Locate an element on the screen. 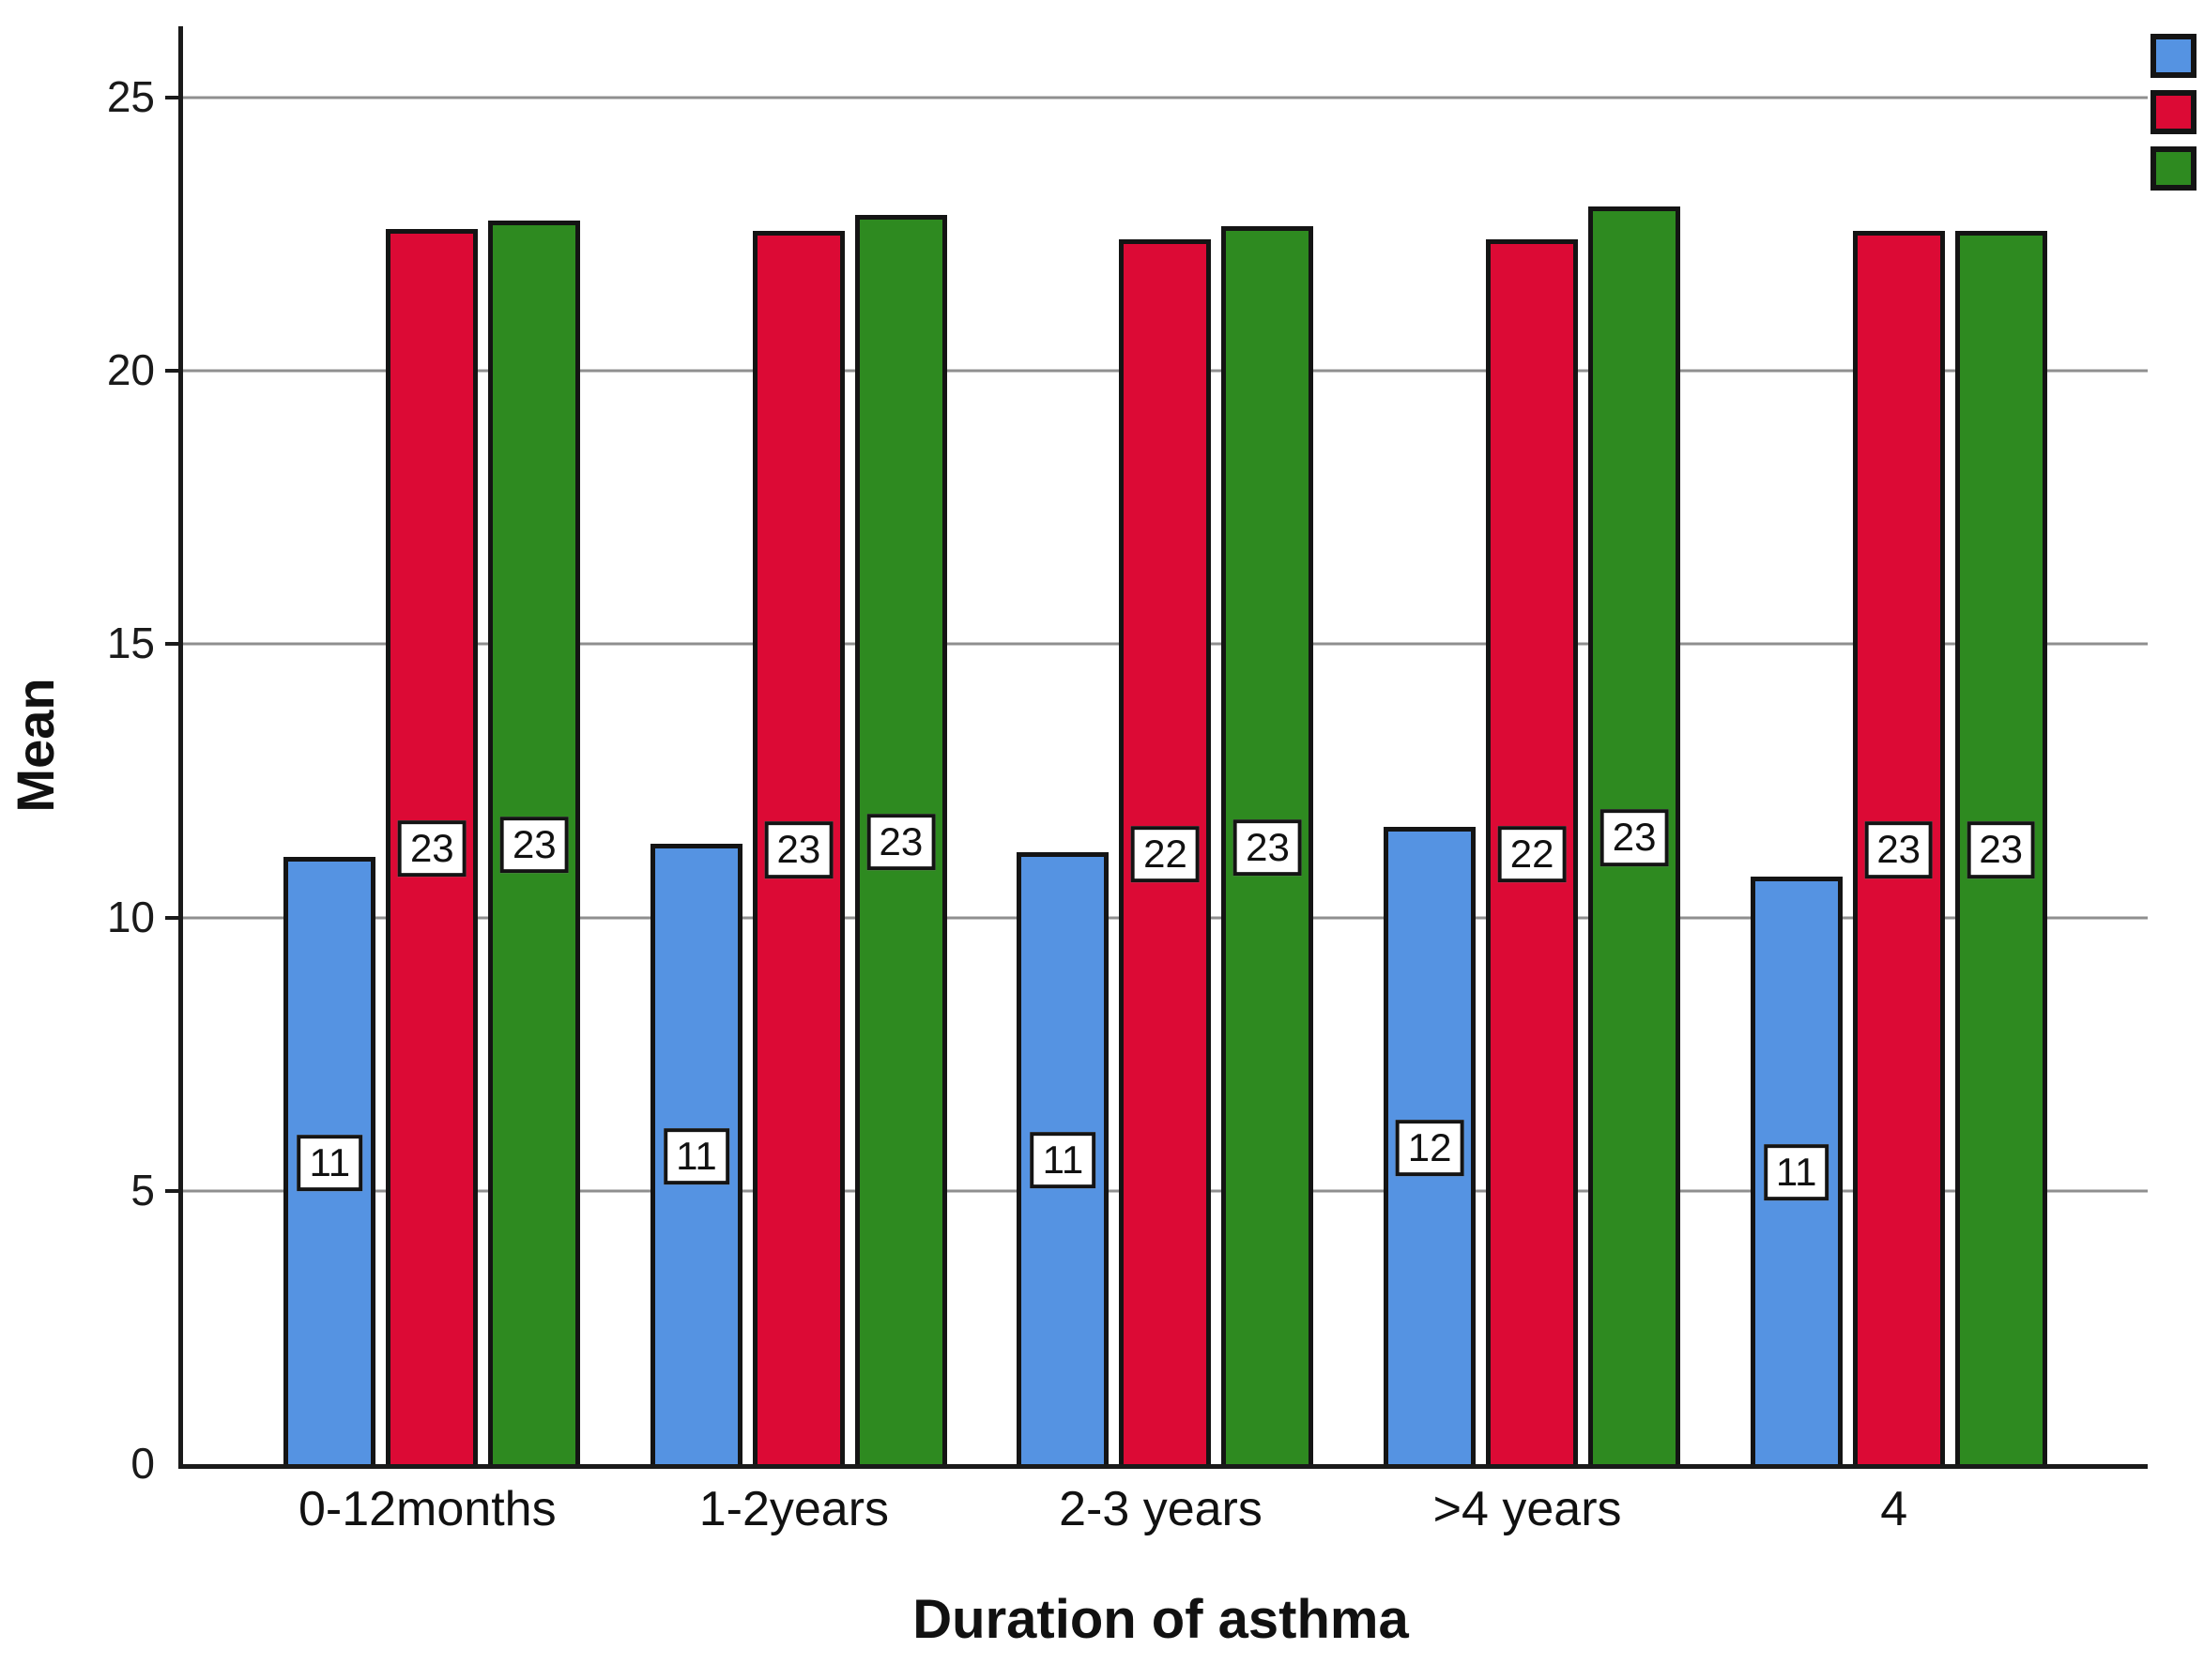 Image resolution: width=2204 pixels, height=1680 pixels. green-bar-3: 23 is located at coordinates (1267, 844).